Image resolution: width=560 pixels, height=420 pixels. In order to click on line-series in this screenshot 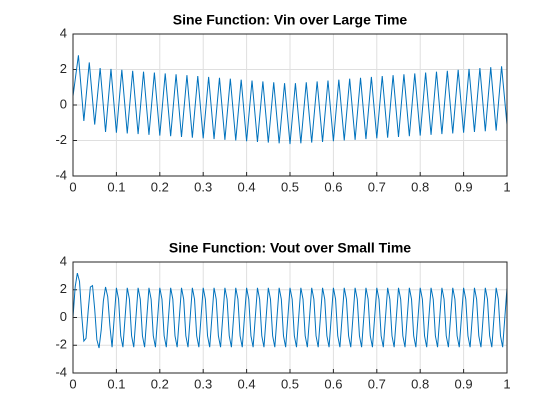, I will do `click(290, 310)`.